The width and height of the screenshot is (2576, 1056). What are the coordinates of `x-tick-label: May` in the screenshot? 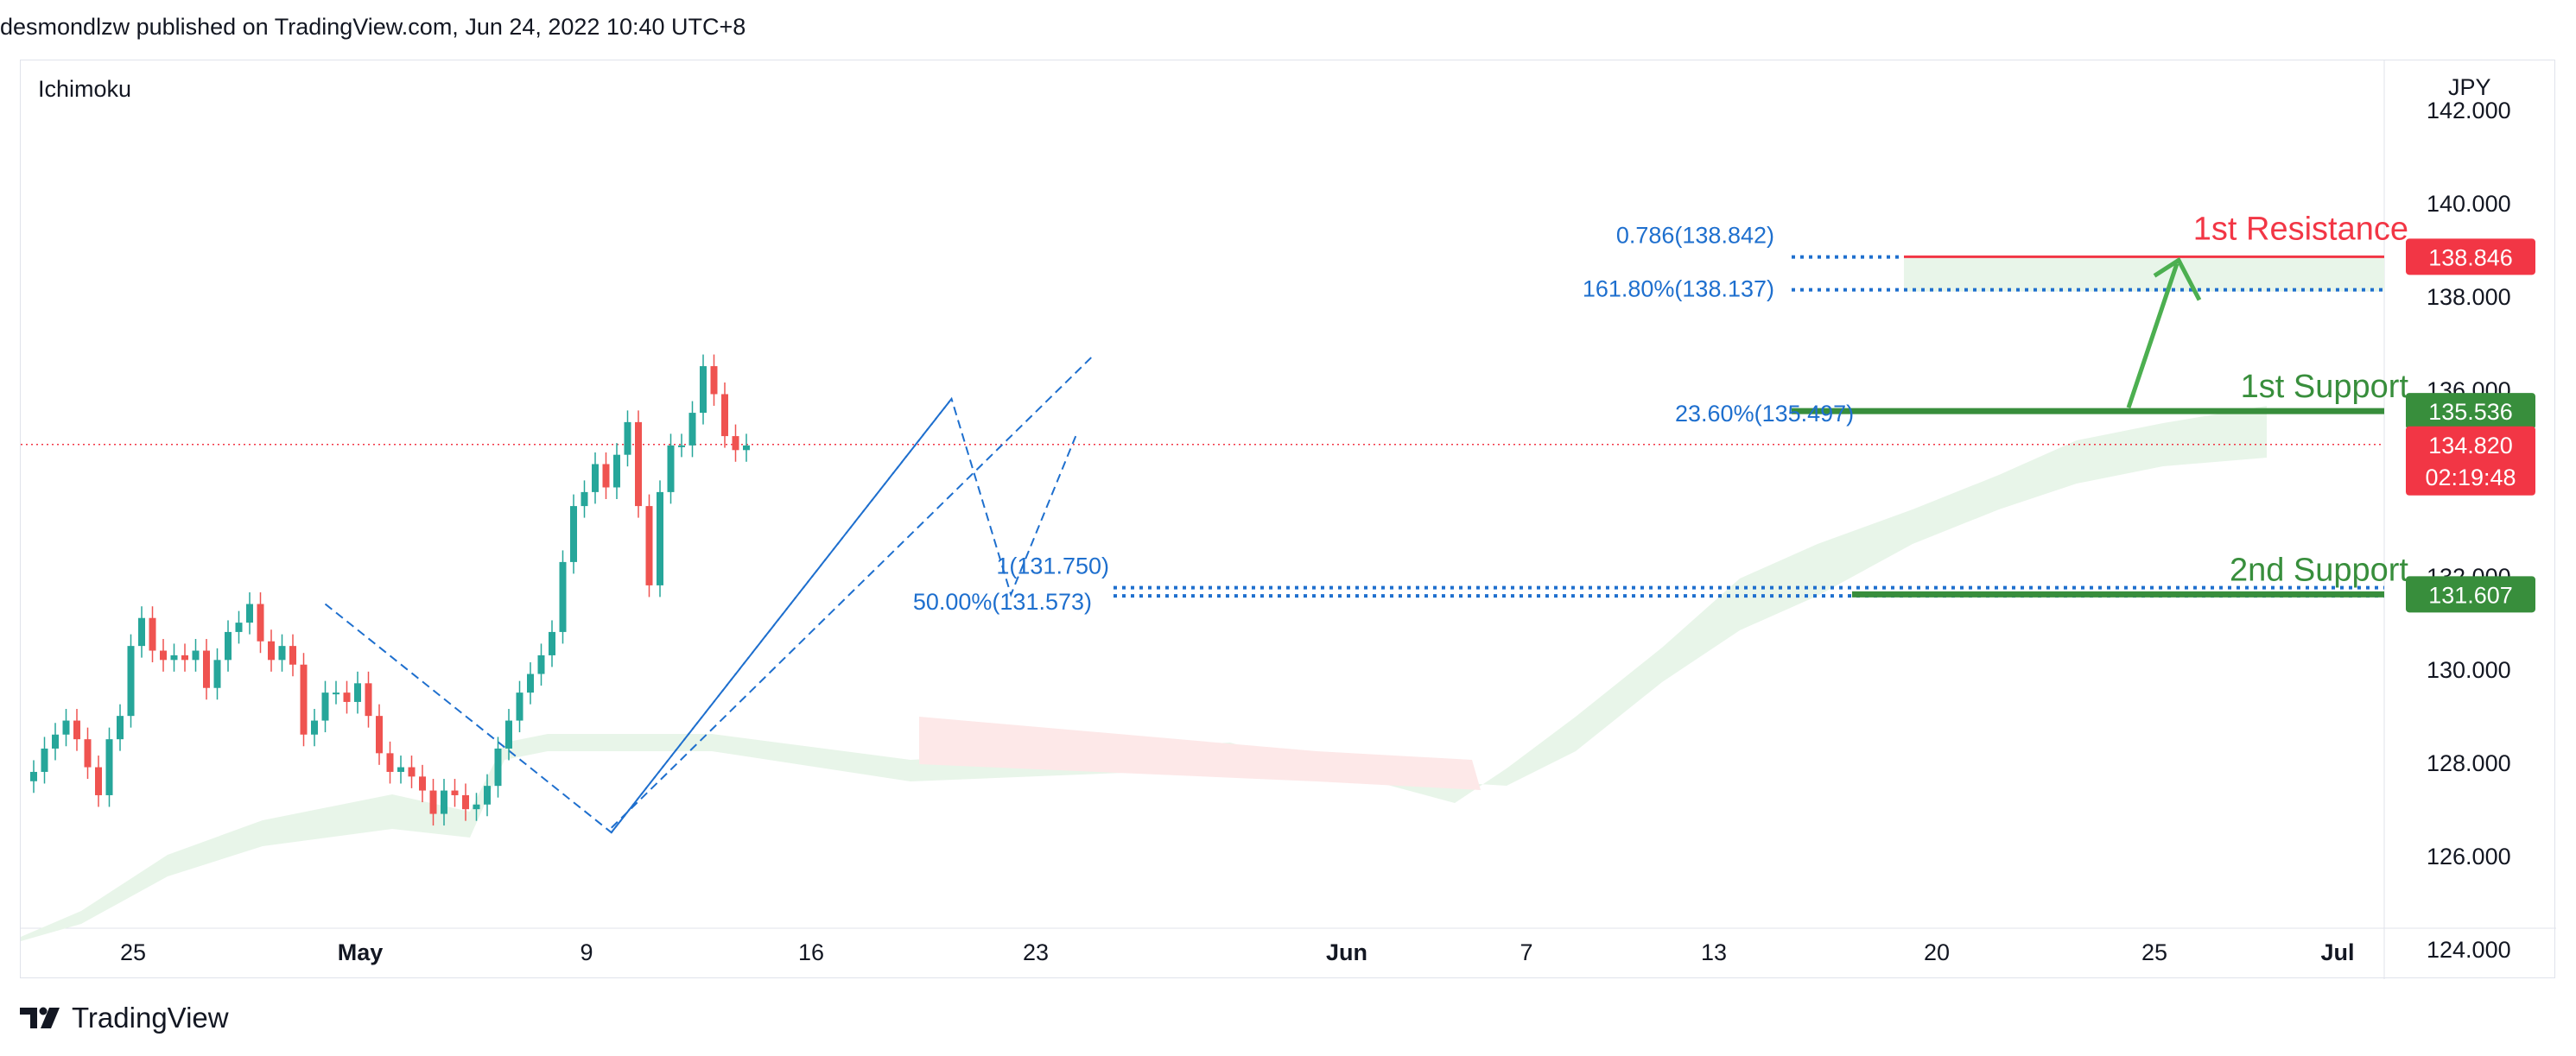 It's located at (361, 952).